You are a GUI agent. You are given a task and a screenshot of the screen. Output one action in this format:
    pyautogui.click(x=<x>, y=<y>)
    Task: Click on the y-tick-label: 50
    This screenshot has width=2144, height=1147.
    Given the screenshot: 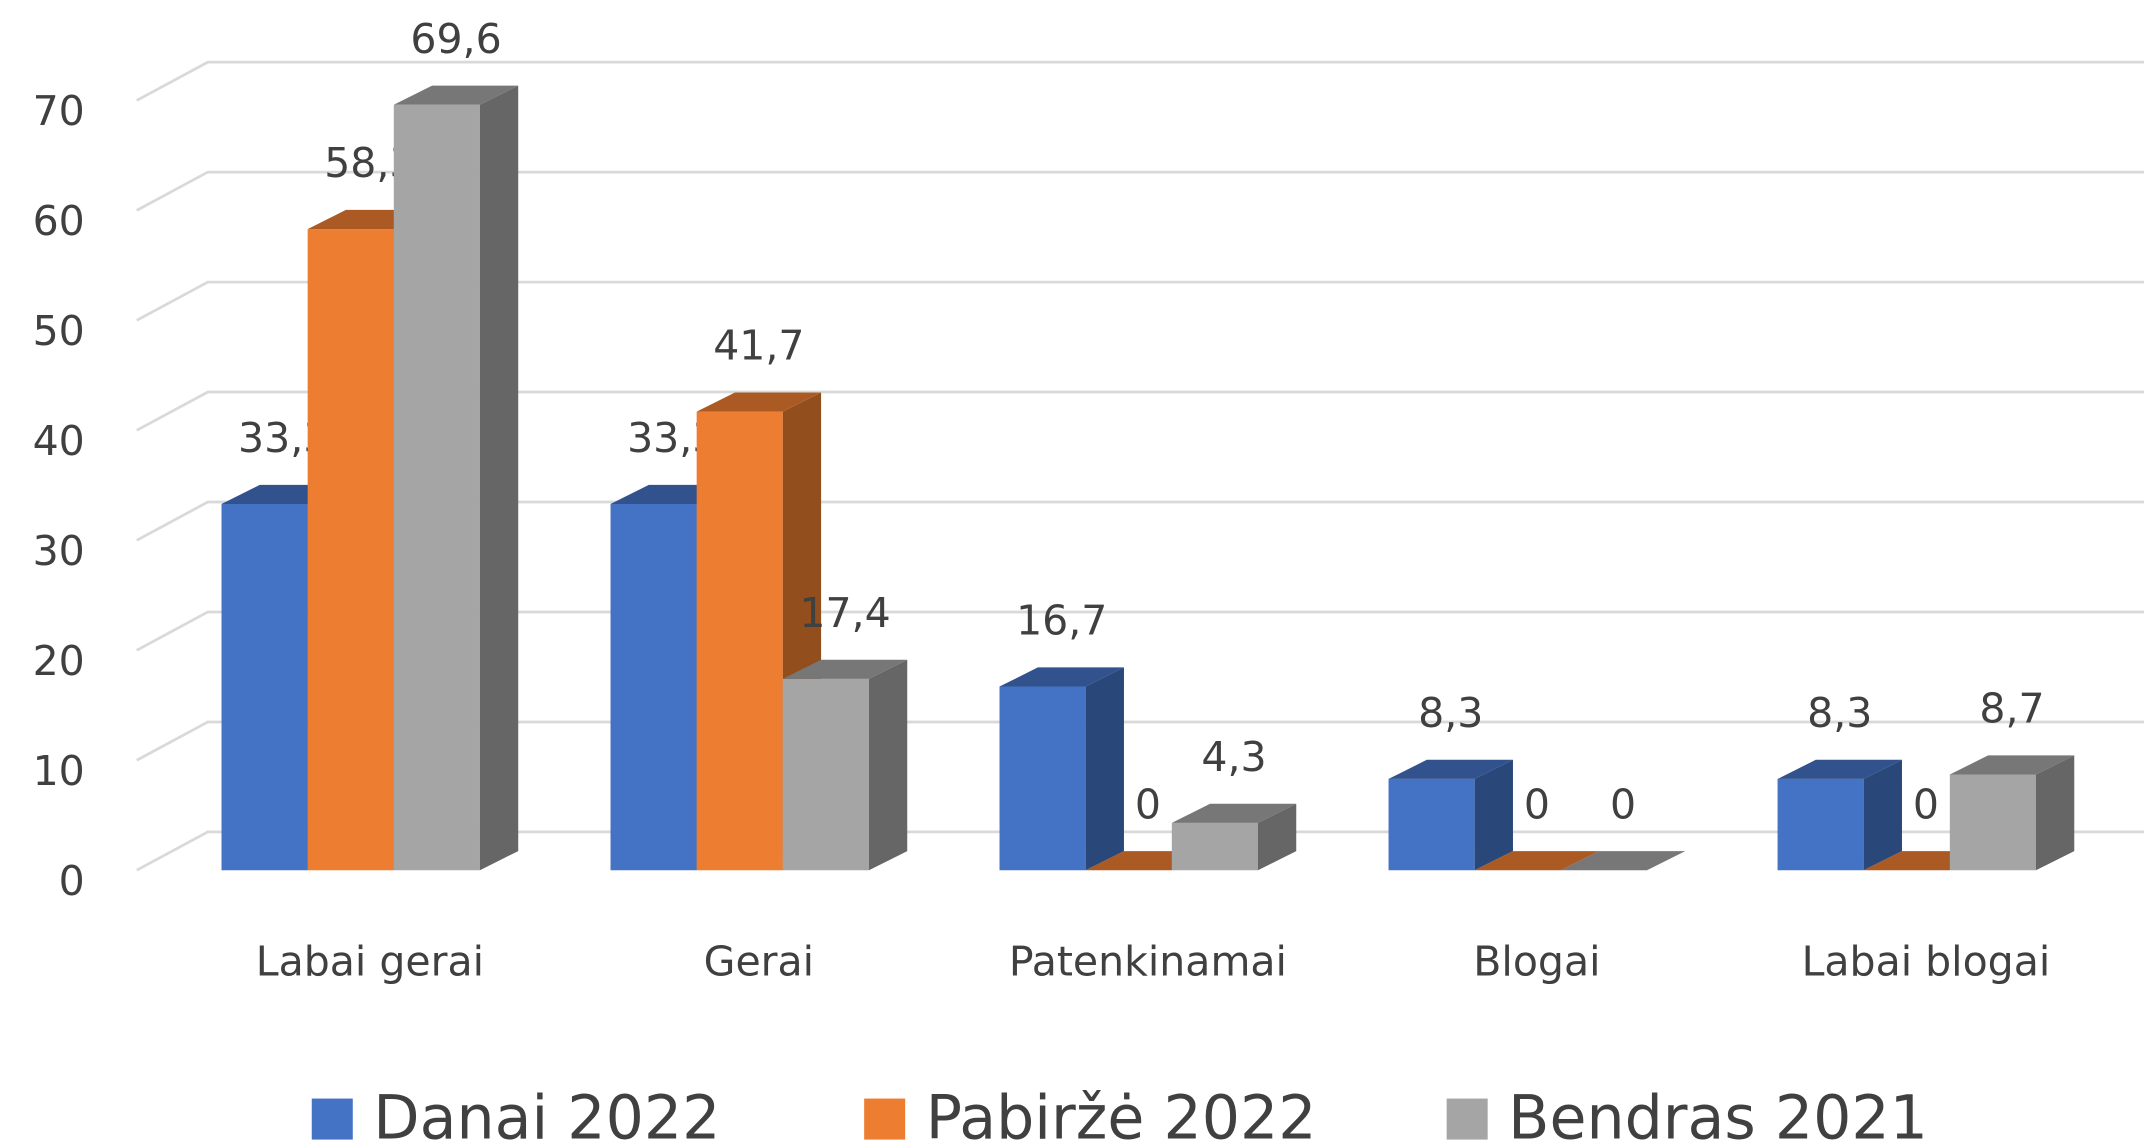 What is the action you would take?
    pyautogui.click(x=59, y=331)
    